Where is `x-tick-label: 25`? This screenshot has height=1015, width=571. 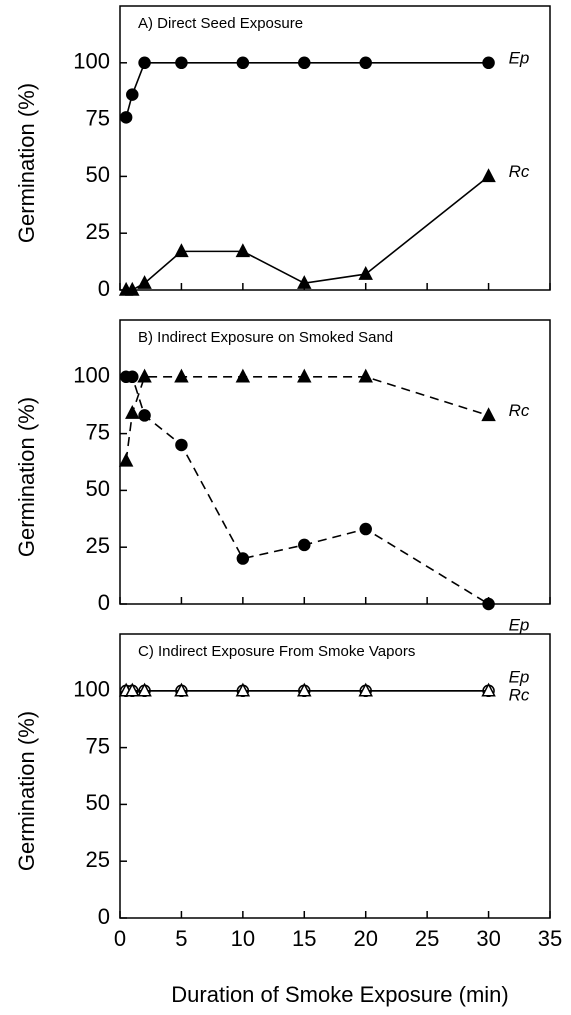 x-tick-label: 25 is located at coordinates (427, 938).